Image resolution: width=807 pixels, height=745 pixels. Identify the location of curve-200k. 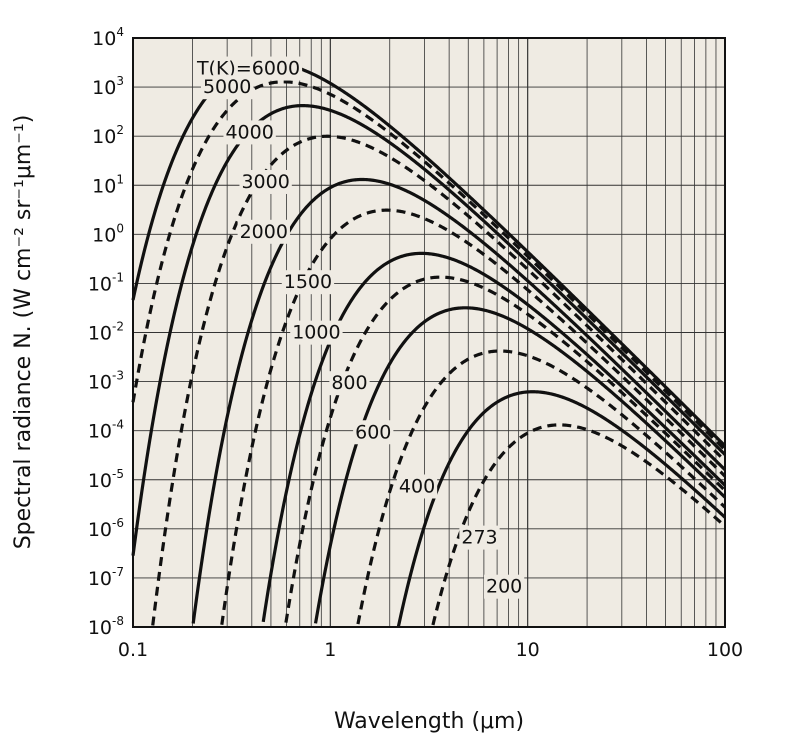
(579, 524).